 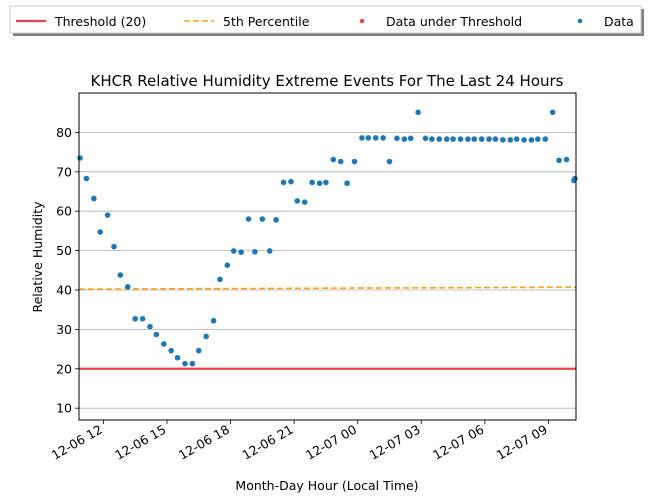 What do you see at coordinates (64, 368) in the screenshot?
I see `y-tick-label: 20` at bounding box center [64, 368].